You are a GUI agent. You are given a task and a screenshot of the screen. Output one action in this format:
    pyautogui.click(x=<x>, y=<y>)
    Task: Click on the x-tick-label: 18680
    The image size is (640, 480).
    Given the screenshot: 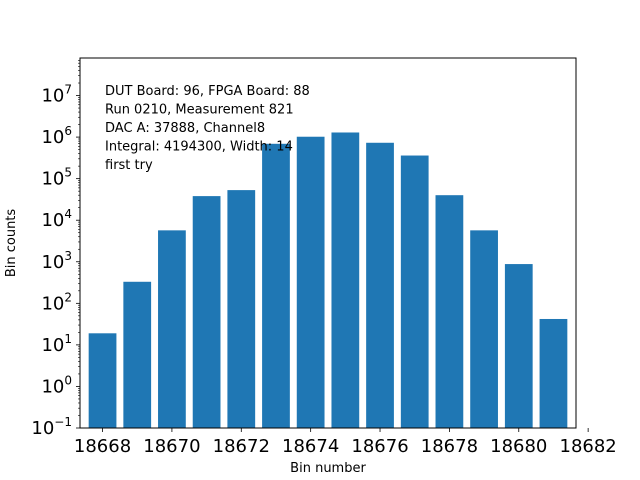 What is the action you would take?
    pyautogui.click(x=518, y=446)
    